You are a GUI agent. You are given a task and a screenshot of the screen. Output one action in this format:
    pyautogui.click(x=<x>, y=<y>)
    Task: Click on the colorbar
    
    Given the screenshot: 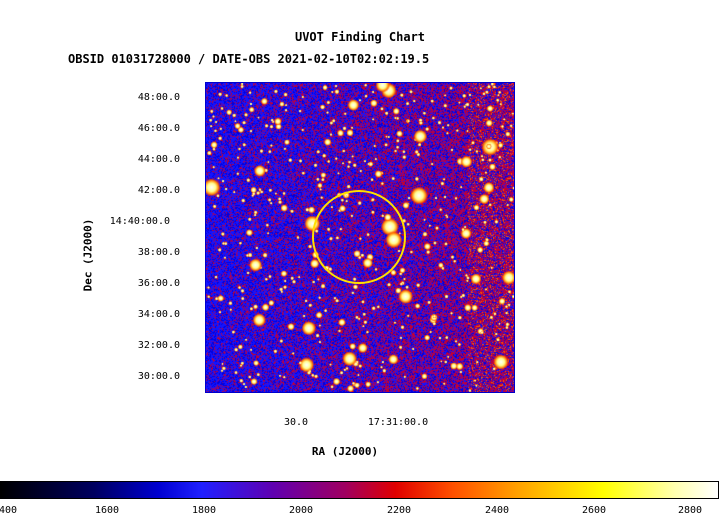 What is the action you would take?
    pyautogui.click(x=359, y=490)
    